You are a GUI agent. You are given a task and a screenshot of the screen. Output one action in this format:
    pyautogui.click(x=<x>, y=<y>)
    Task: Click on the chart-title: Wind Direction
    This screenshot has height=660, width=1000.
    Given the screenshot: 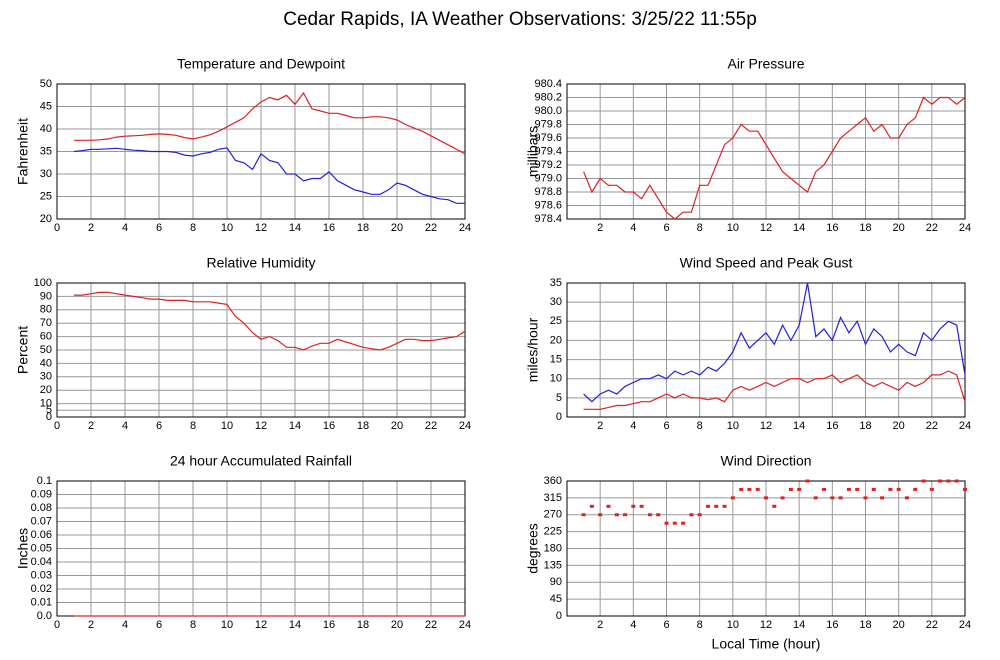 What is the action you would take?
    pyautogui.click(x=765, y=461)
    